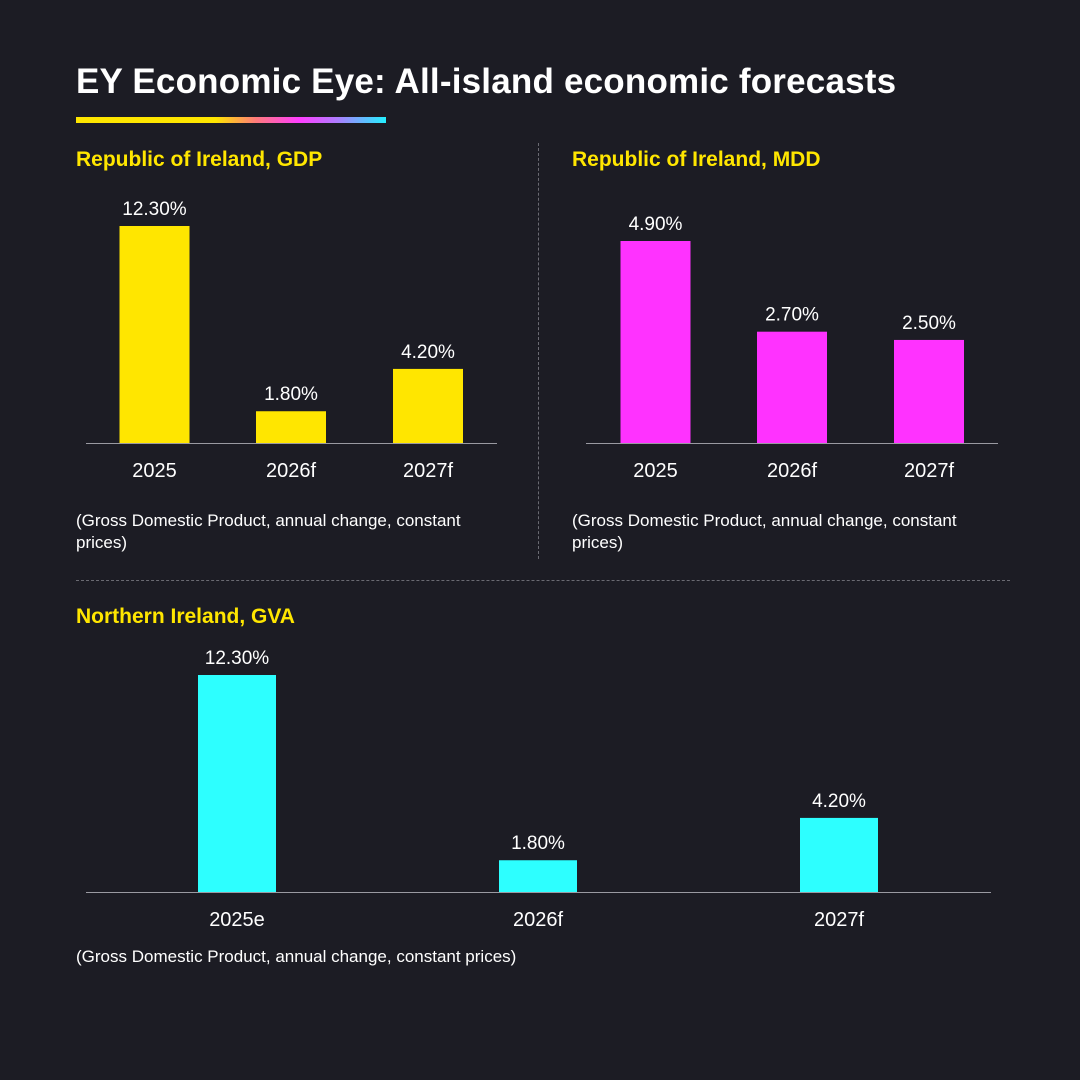 The width and height of the screenshot is (1080, 1080). What do you see at coordinates (231, 120) in the screenshot?
I see `title-gradient-rule` at bounding box center [231, 120].